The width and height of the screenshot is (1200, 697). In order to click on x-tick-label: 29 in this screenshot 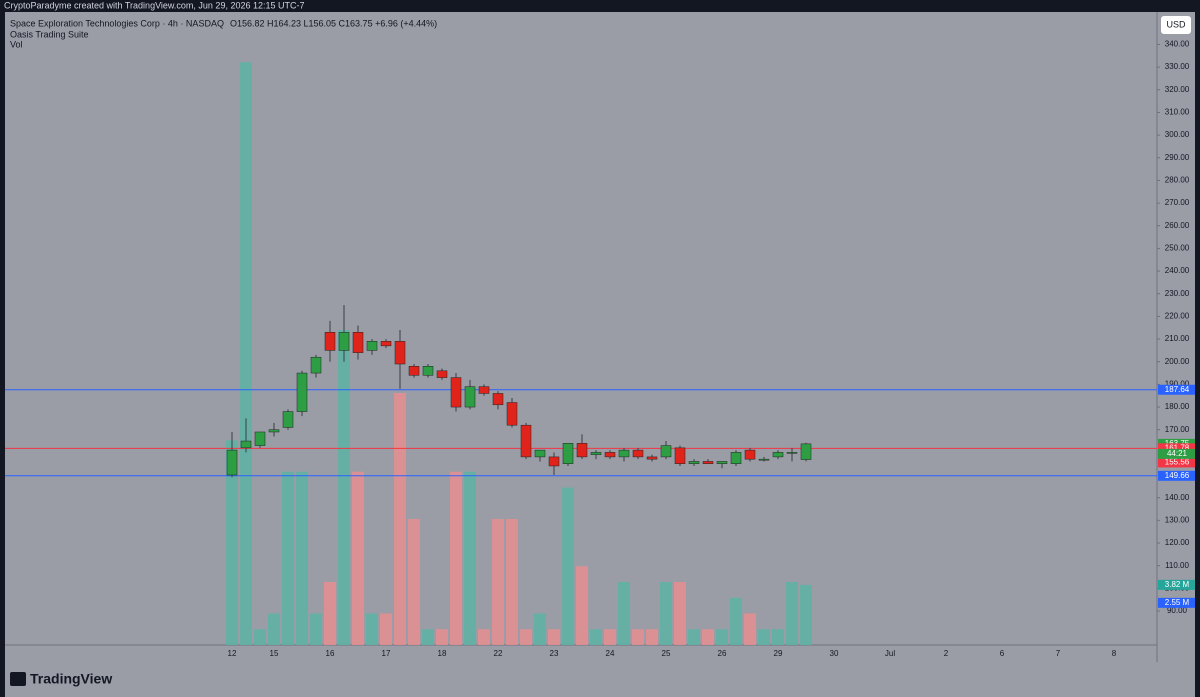, I will do `click(778, 653)`.